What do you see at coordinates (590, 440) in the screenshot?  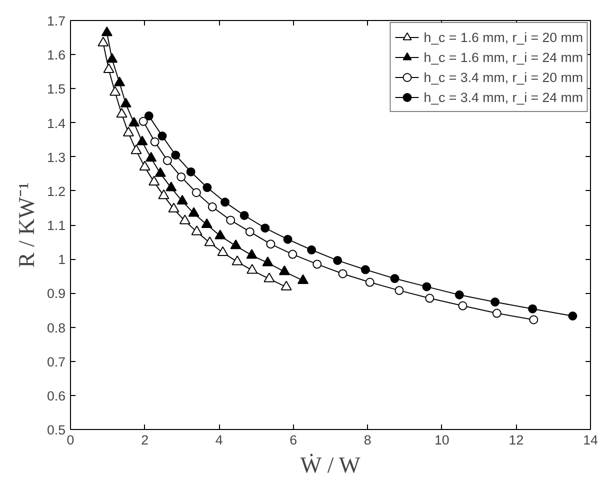 I see `x-tick-label: 14` at bounding box center [590, 440].